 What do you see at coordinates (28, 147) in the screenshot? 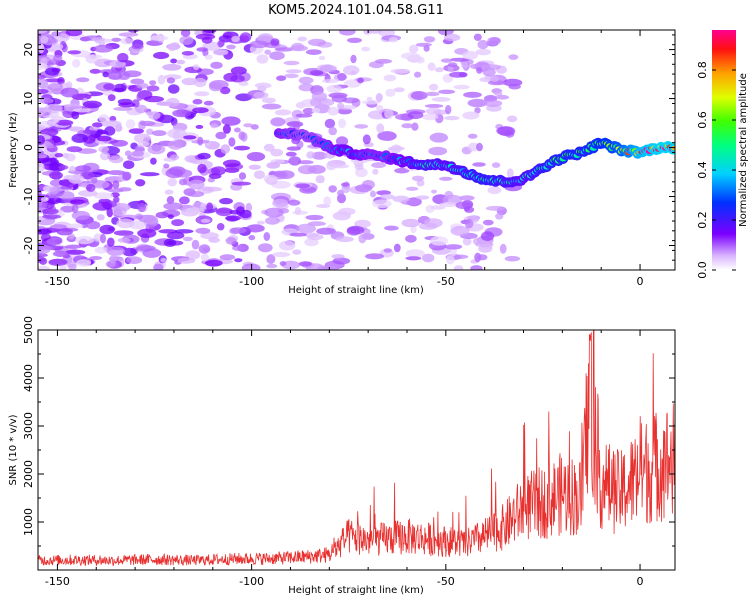
I see `spectrogram-ytick-label: 0` at bounding box center [28, 147].